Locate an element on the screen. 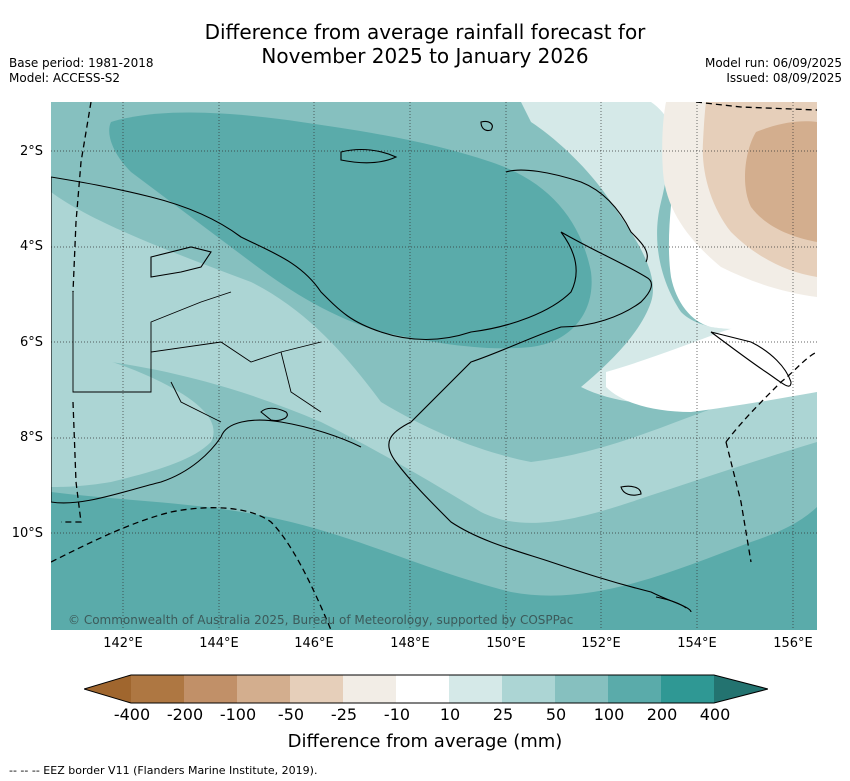  colorbar-tick: 200 is located at coordinates (662, 714).